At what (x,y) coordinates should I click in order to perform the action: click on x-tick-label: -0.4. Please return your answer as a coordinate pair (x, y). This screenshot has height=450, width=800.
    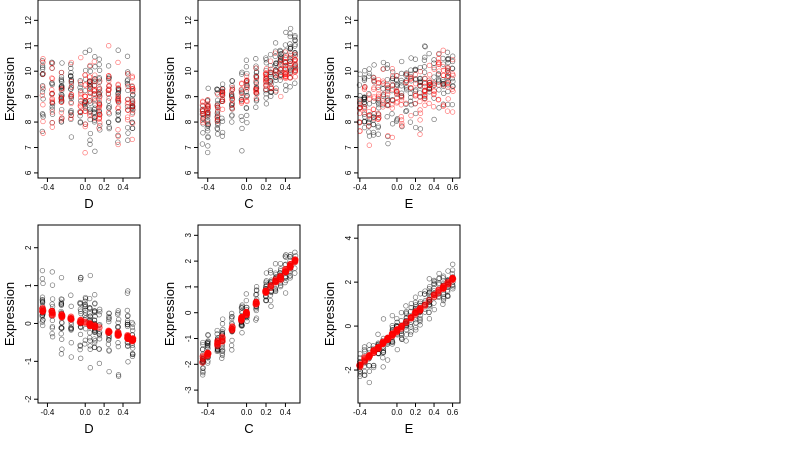
    Looking at the image, I should click on (208, 412).